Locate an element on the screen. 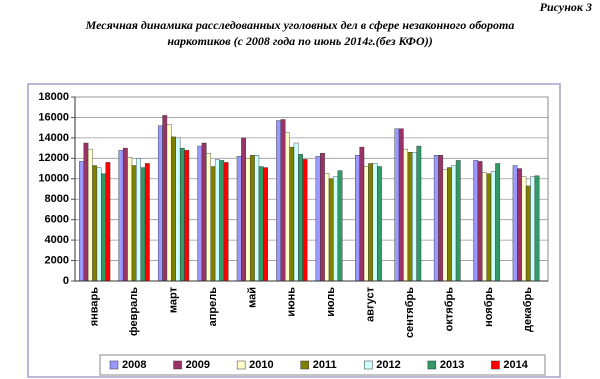 This screenshot has width=600, height=379. x-tick-label: март is located at coordinates (173, 299).